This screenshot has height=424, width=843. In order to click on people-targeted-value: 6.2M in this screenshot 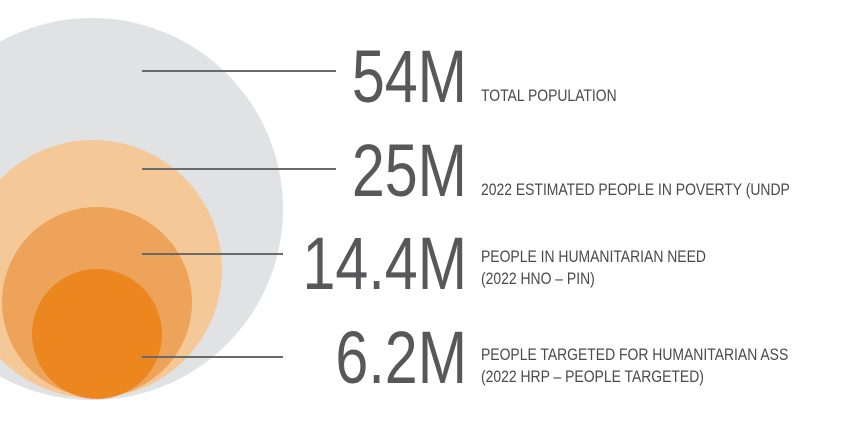, I will do `click(401, 358)`.